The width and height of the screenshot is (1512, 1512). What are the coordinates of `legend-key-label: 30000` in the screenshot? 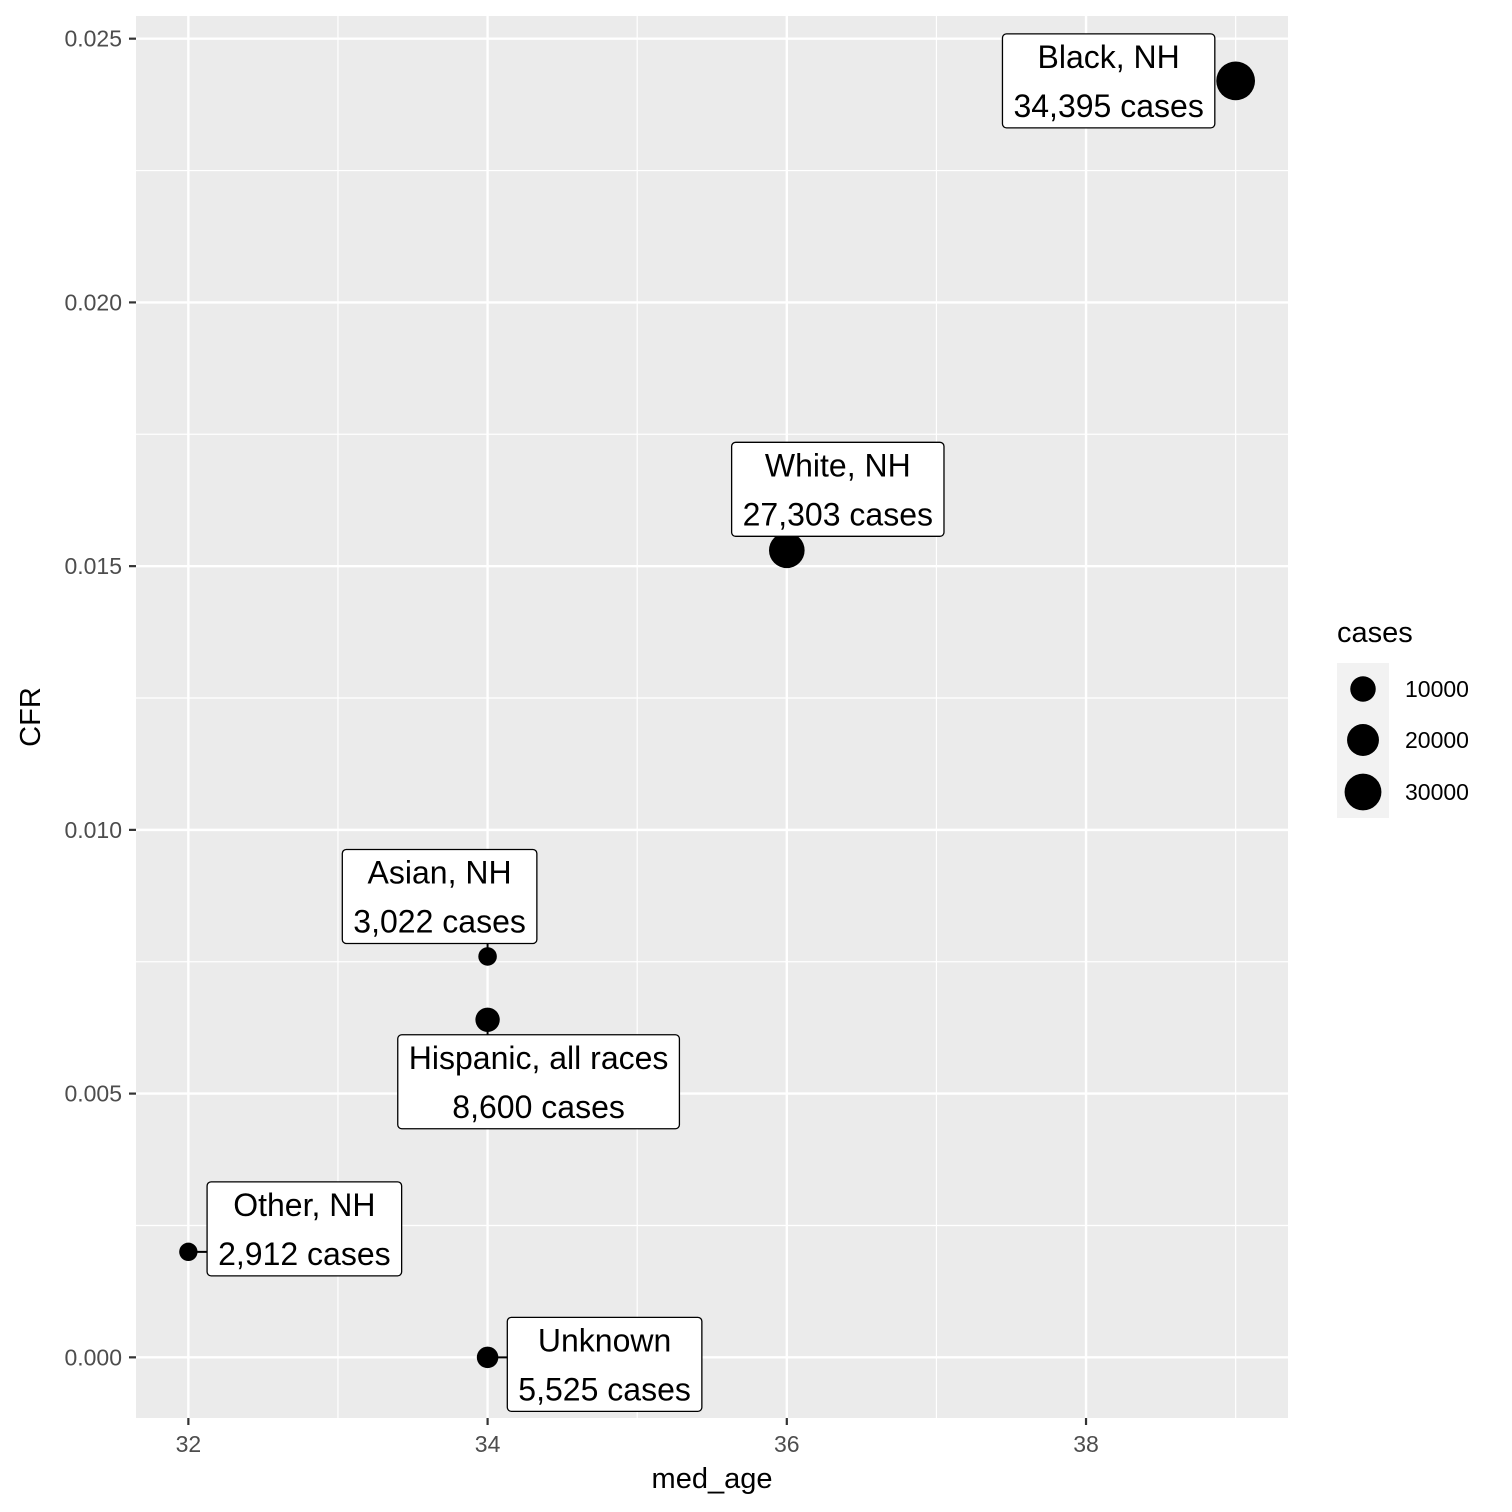 It's located at (1437, 792).